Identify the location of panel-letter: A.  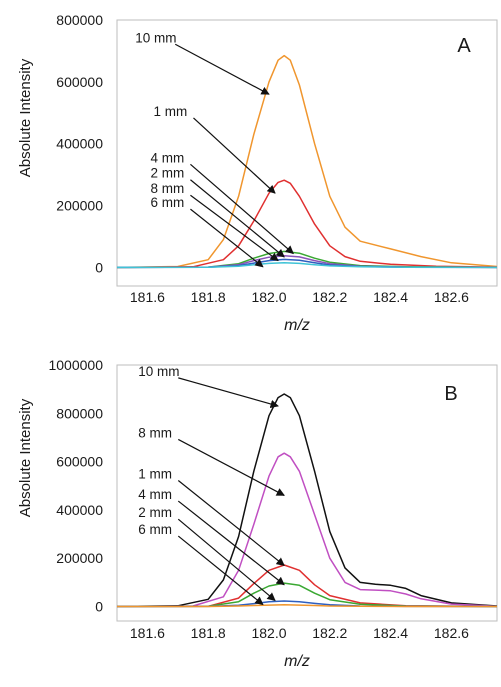
(464, 46).